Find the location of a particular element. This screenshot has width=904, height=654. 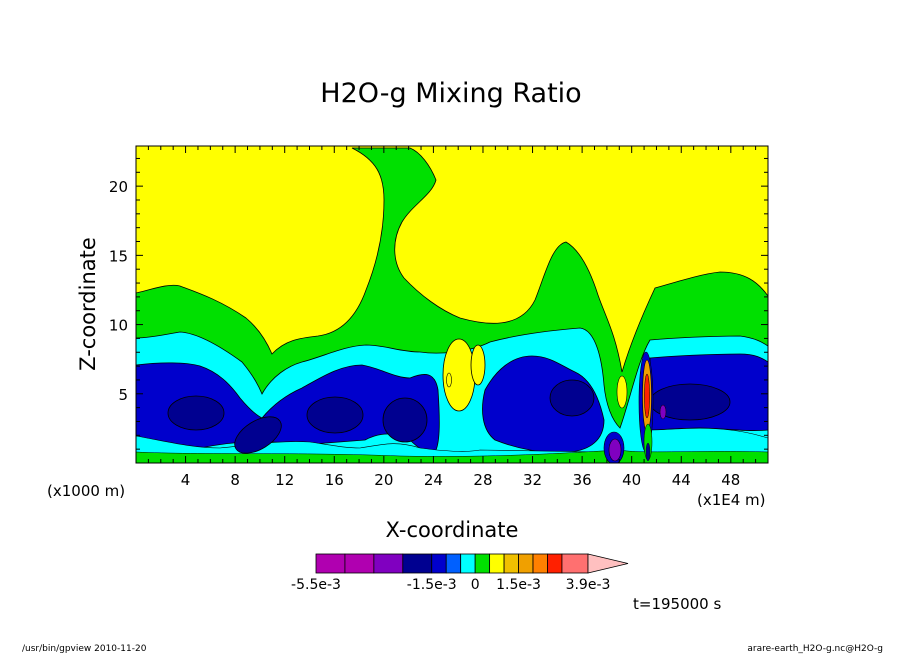

pocket-purple-bottom is located at coordinates (615, 450).